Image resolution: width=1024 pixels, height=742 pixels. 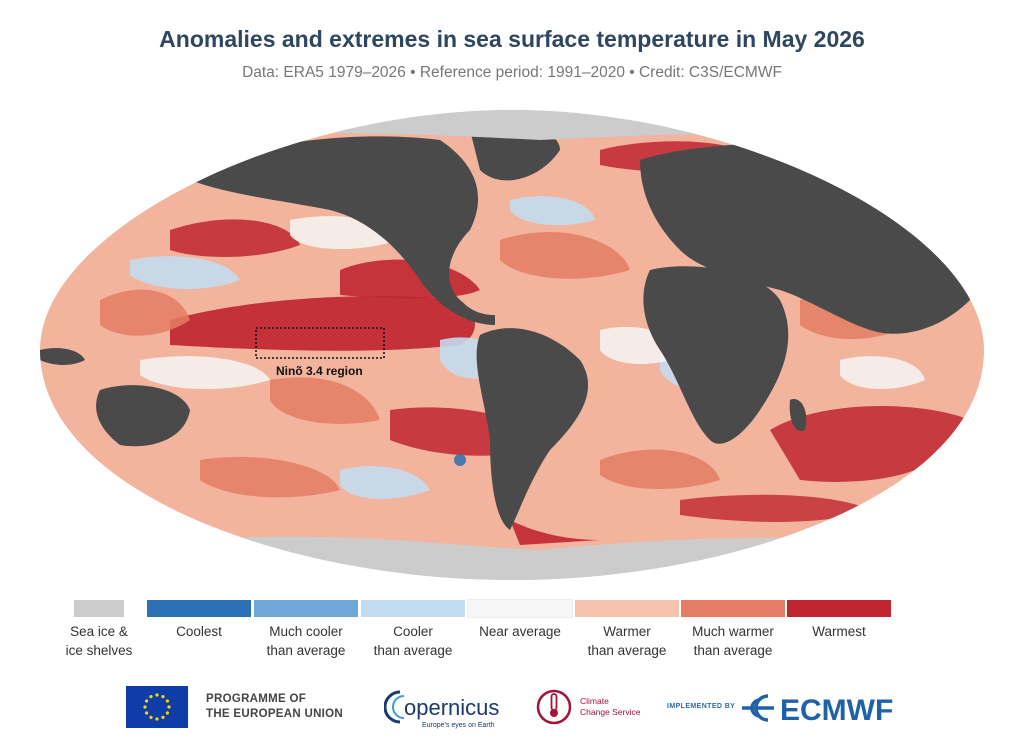 I want to click on legend-label-line1: Near average, so click(x=520, y=631).